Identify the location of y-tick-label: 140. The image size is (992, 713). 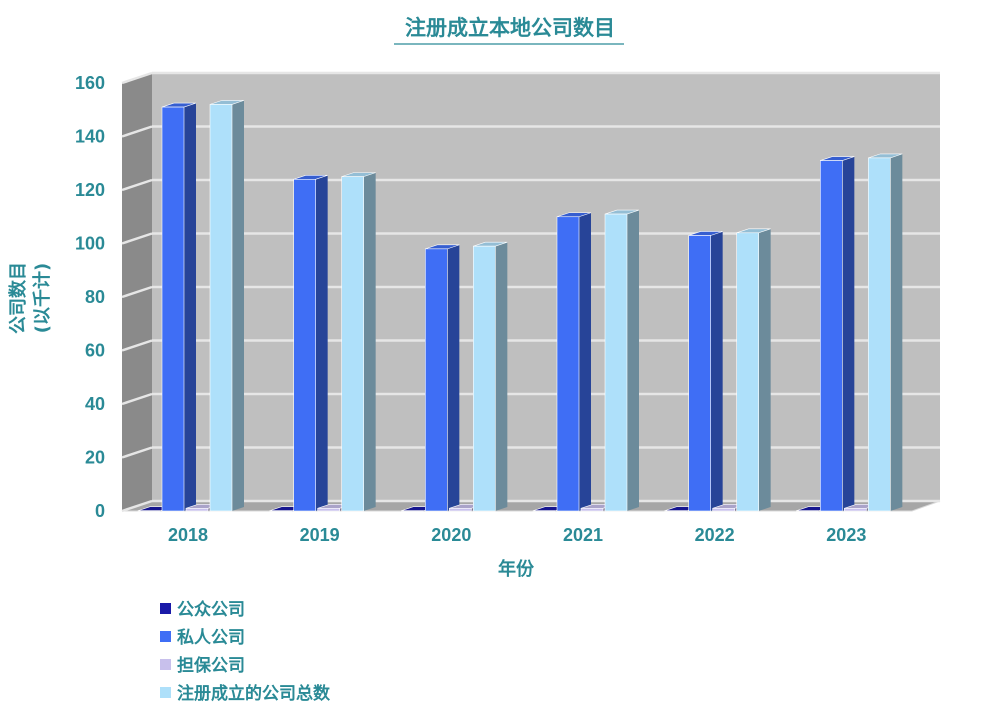
(90, 137).